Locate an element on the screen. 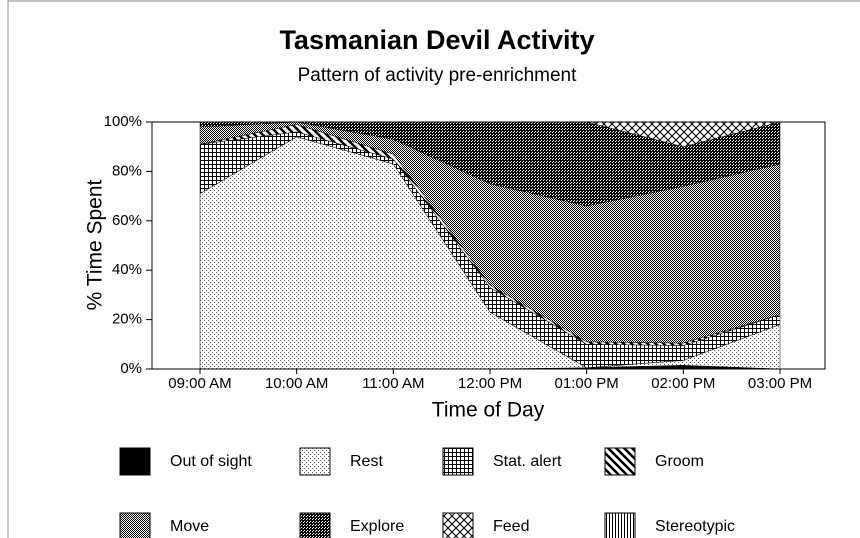 This screenshot has height=538, width=860. x-tick-label: 03:00 PM is located at coordinates (780, 383).